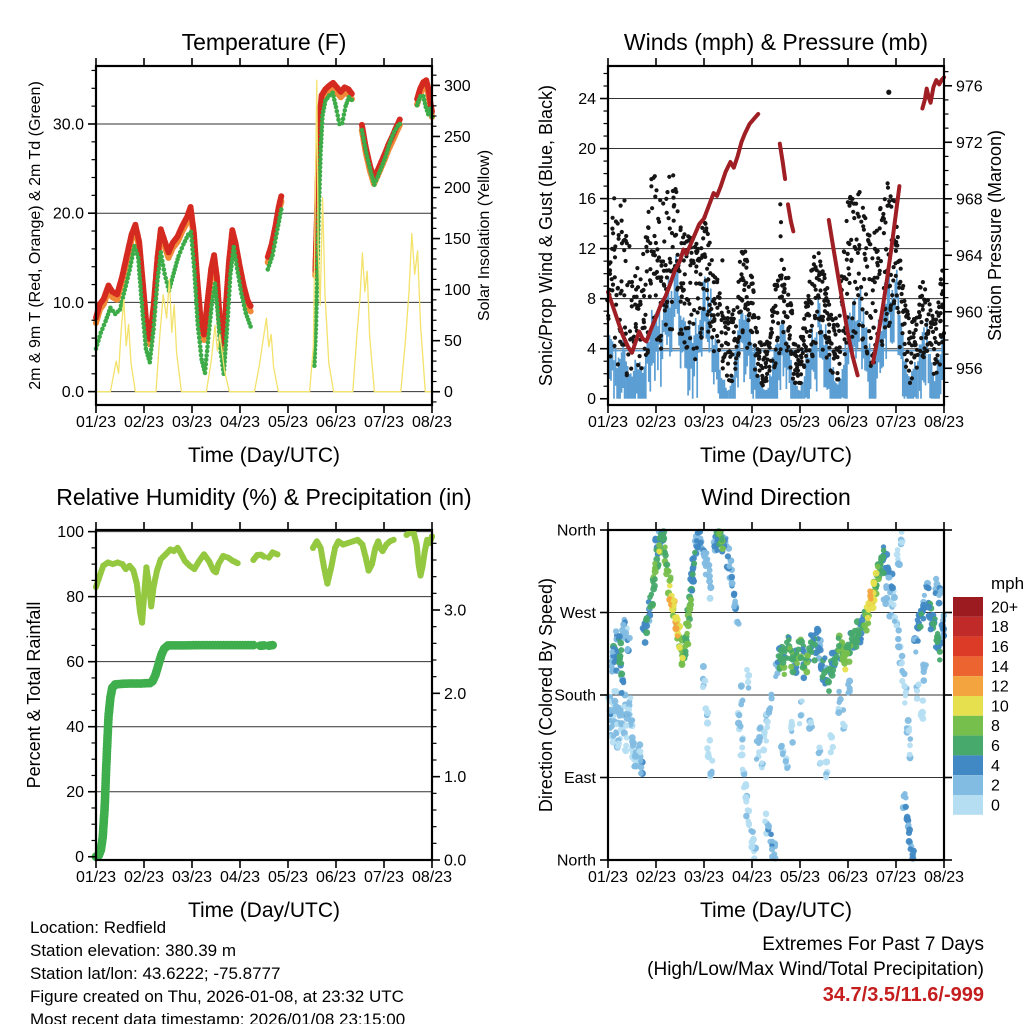 Image resolution: width=1024 pixels, height=1024 pixels. Describe the element at coordinates (75, 792) in the screenshot. I see `svg-text: 20` at that location.